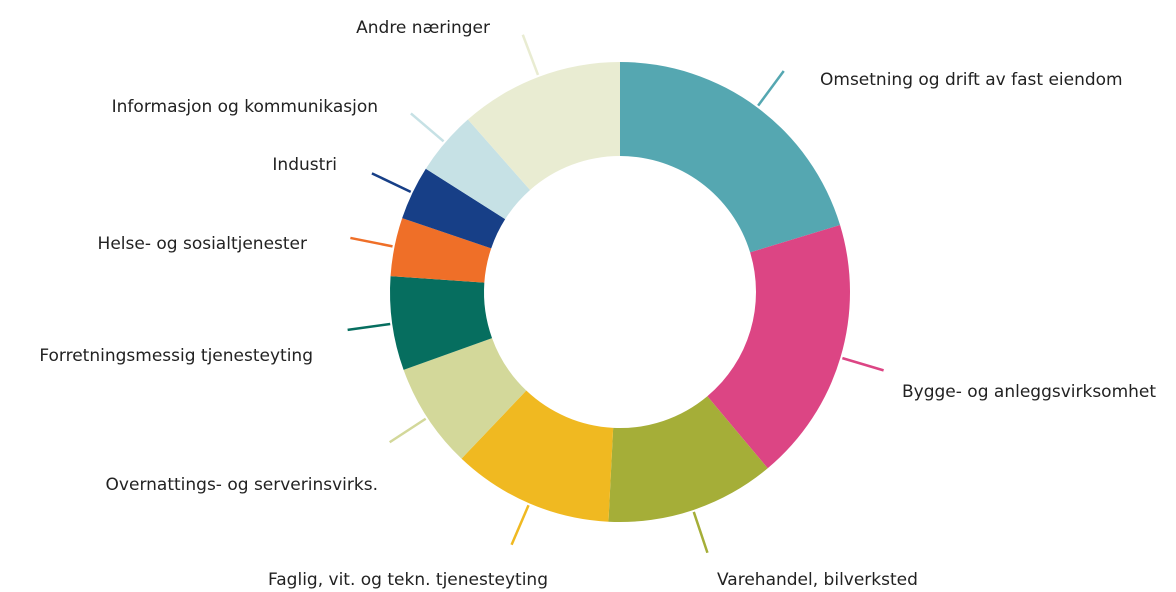 The width and height of the screenshot is (1176, 592). I want to click on segment-label: Informasjon og kommunikasjon, so click(245, 107).